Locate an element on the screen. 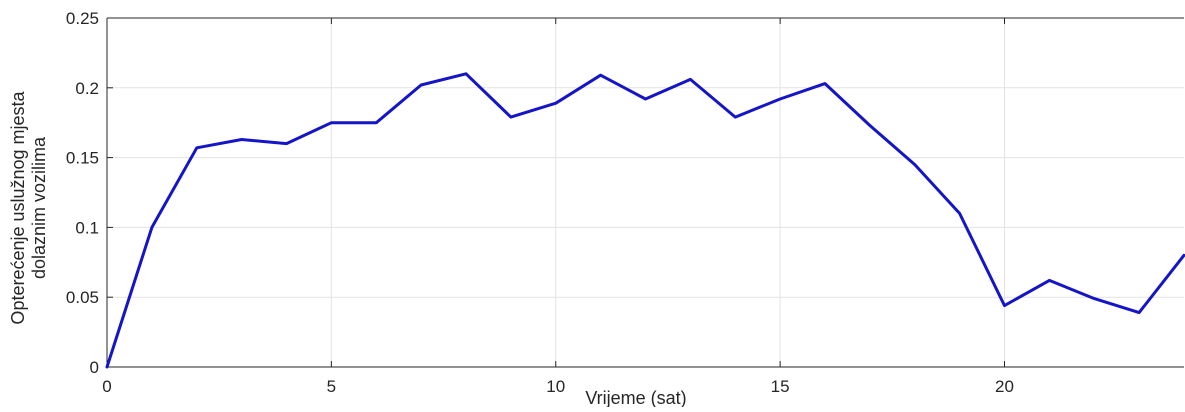 Image resolution: width=1185 pixels, height=412 pixels. y-tick-label: 0.2 is located at coordinates (87, 88).